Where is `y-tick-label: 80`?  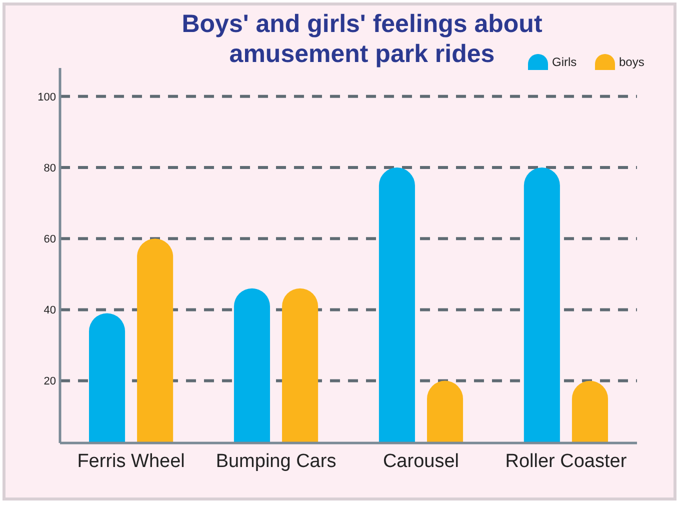
y-tick-label: 80 is located at coordinates (50, 168).